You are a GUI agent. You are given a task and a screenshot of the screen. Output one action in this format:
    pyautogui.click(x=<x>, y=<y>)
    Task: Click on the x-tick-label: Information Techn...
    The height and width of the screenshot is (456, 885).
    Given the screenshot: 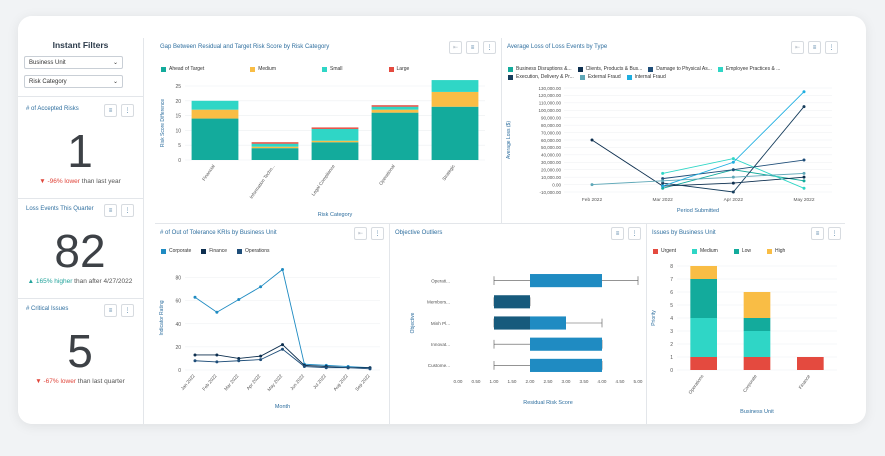 What is the action you would take?
    pyautogui.click(x=262, y=182)
    